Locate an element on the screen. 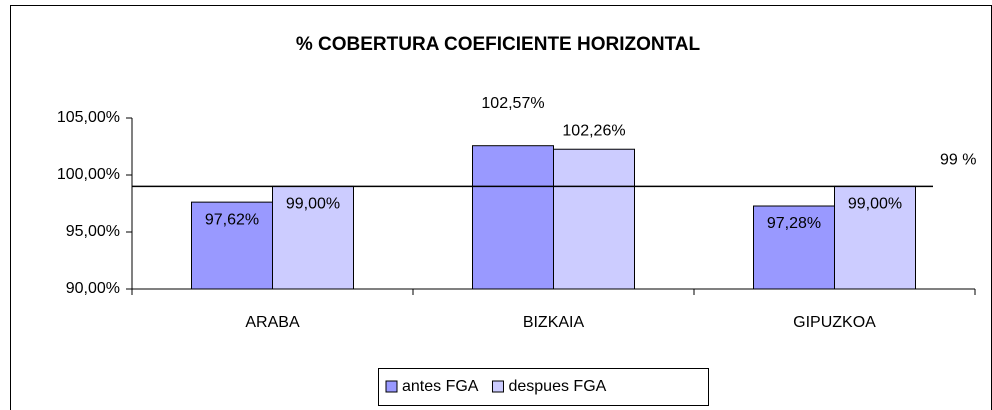 The width and height of the screenshot is (992, 410). data-label: 102,57% is located at coordinates (512, 103).